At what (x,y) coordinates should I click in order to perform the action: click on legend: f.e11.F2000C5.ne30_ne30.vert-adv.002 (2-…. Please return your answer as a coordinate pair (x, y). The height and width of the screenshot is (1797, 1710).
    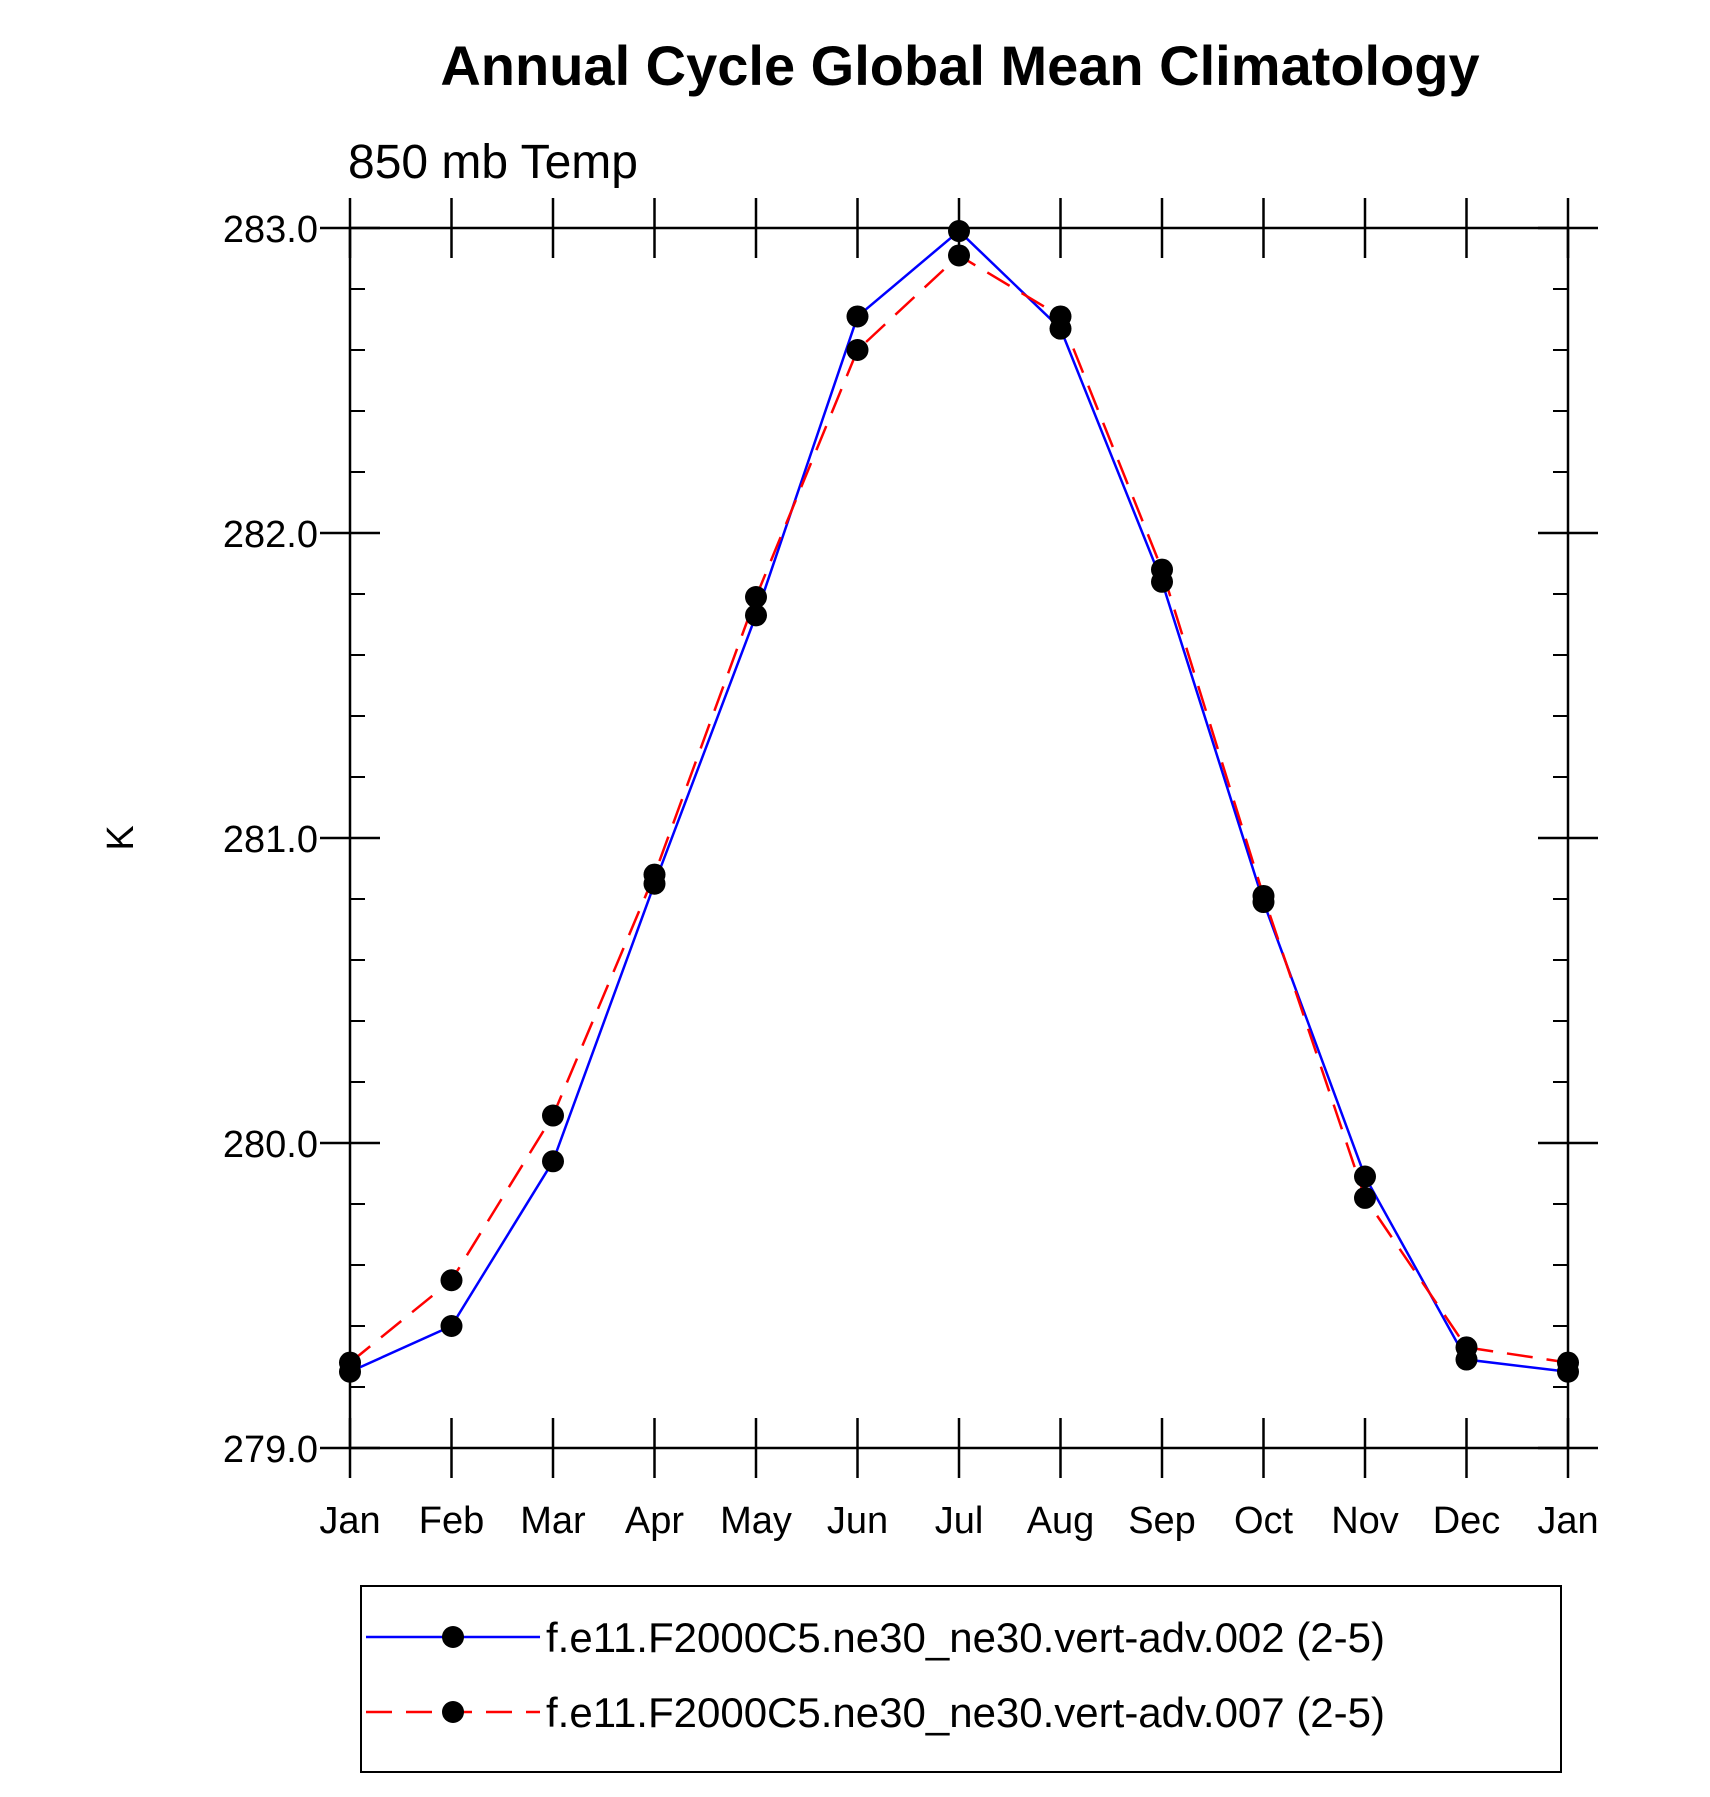
    Looking at the image, I should click on (961, 1679).